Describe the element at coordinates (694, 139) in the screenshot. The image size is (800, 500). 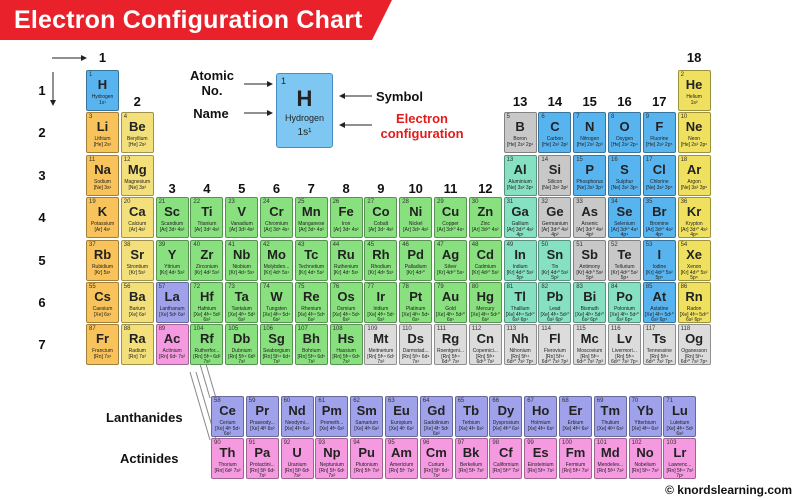
I see `element-name: Neon` at that location.